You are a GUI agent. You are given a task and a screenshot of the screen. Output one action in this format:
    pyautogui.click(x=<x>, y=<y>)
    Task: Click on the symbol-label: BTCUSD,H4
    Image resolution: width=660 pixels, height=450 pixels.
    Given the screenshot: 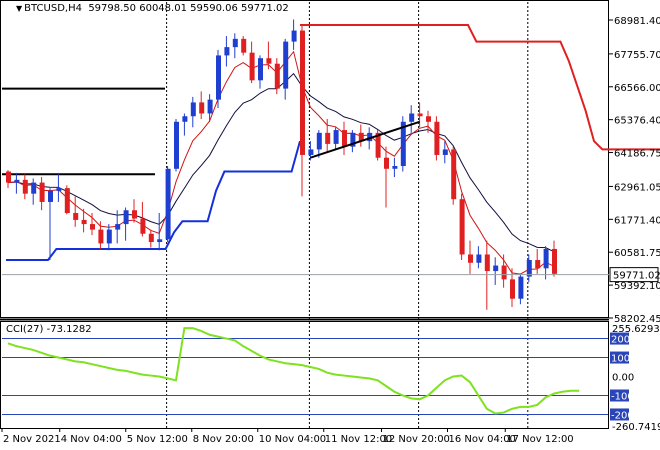 What is the action you would take?
    pyautogui.click(x=53, y=8)
    